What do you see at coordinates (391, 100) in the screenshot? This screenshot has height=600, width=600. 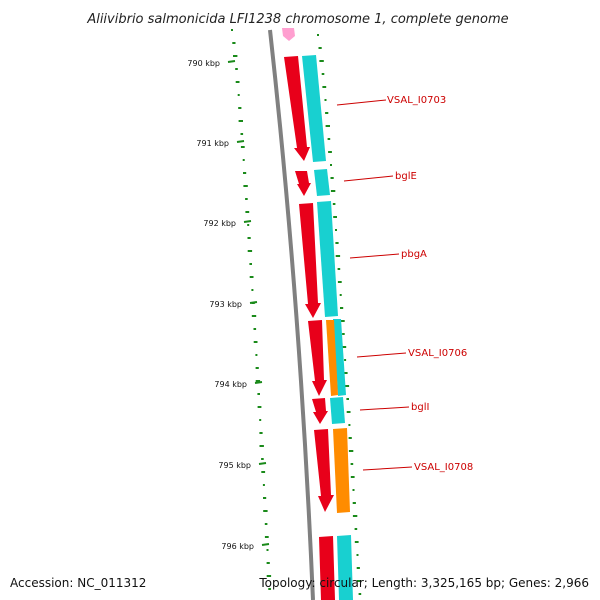 I see `gene-label-vsal-i0703: VSAL_I0703` at bounding box center [391, 100].